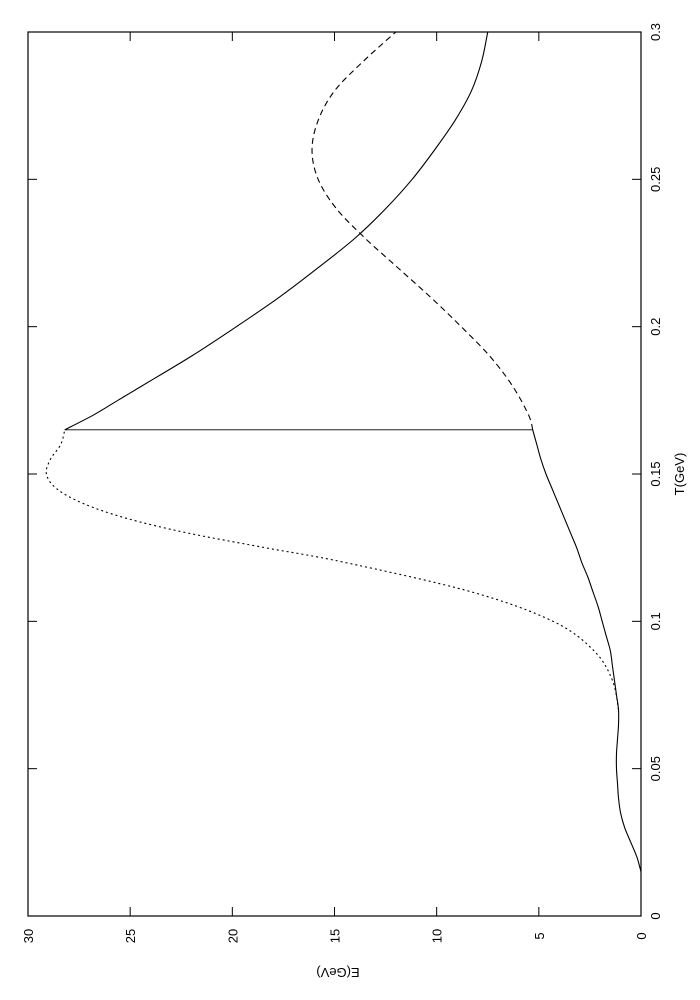 The height and width of the screenshot is (1000, 700). Describe the element at coordinates (422, 230) in the screenshot. I see `series-line-4-dashed` at that location.